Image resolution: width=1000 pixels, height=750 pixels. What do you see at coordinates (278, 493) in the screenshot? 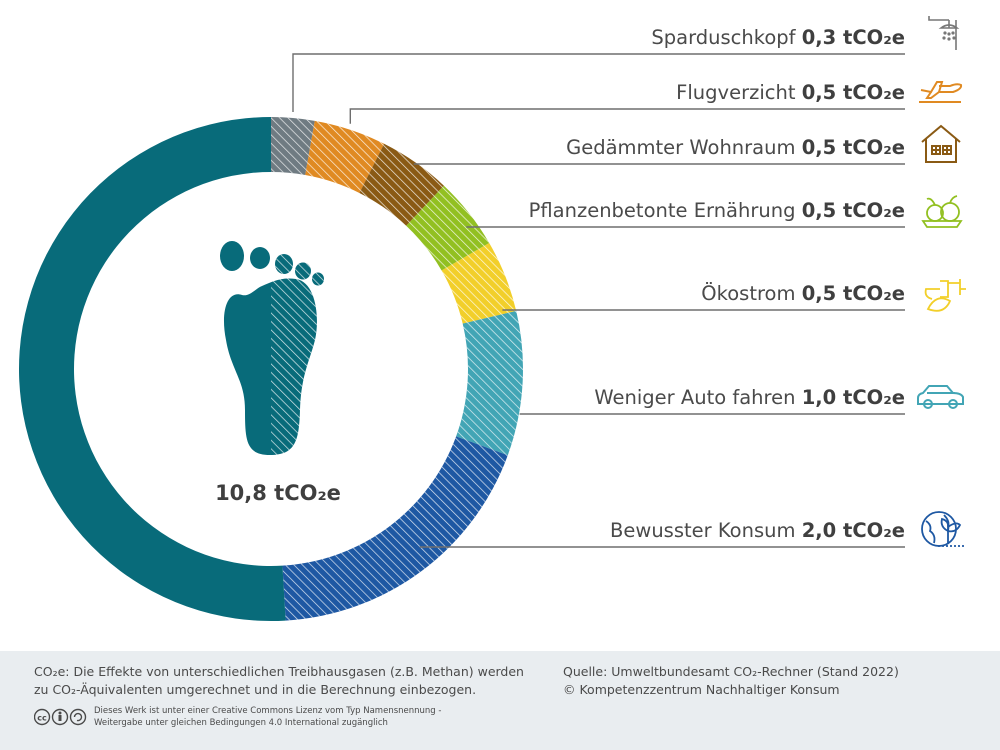
I see `total-value-label: 10,8 tCO₂e` at bounding box center [278, 493].